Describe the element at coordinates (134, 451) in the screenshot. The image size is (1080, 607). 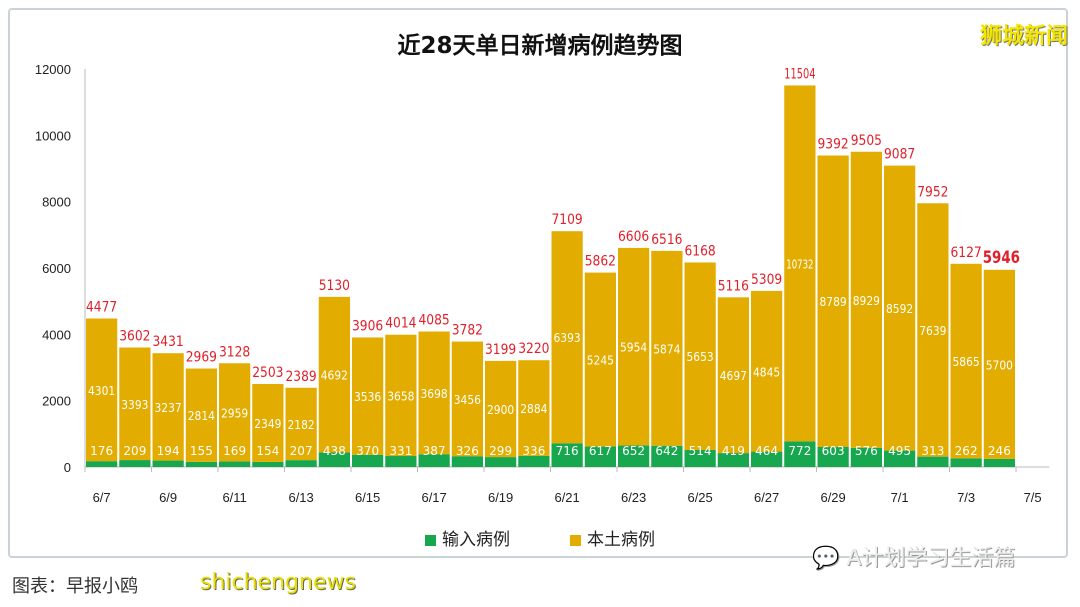
I see `data-label-imported: 209` at that location.